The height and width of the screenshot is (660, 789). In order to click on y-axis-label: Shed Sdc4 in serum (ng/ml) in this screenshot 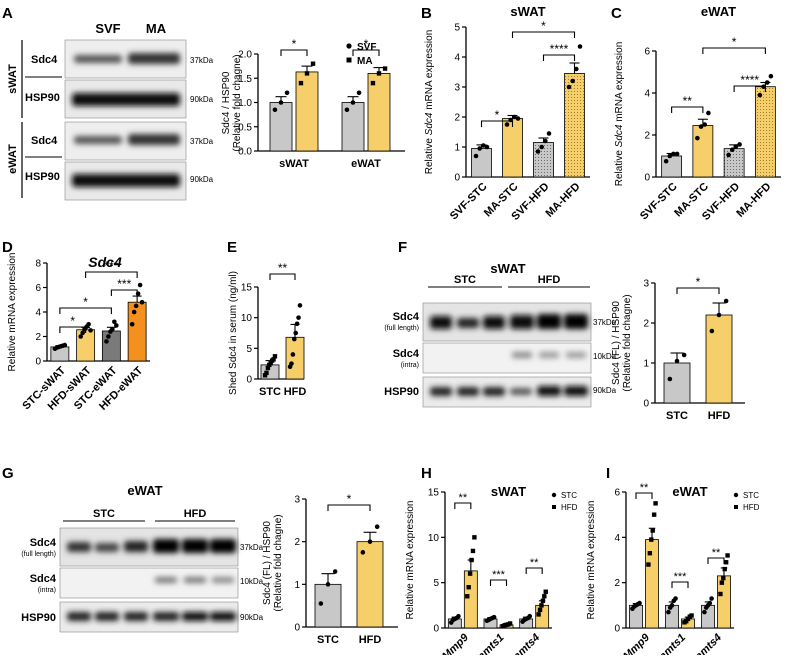, I will do `click(233, 333)`.